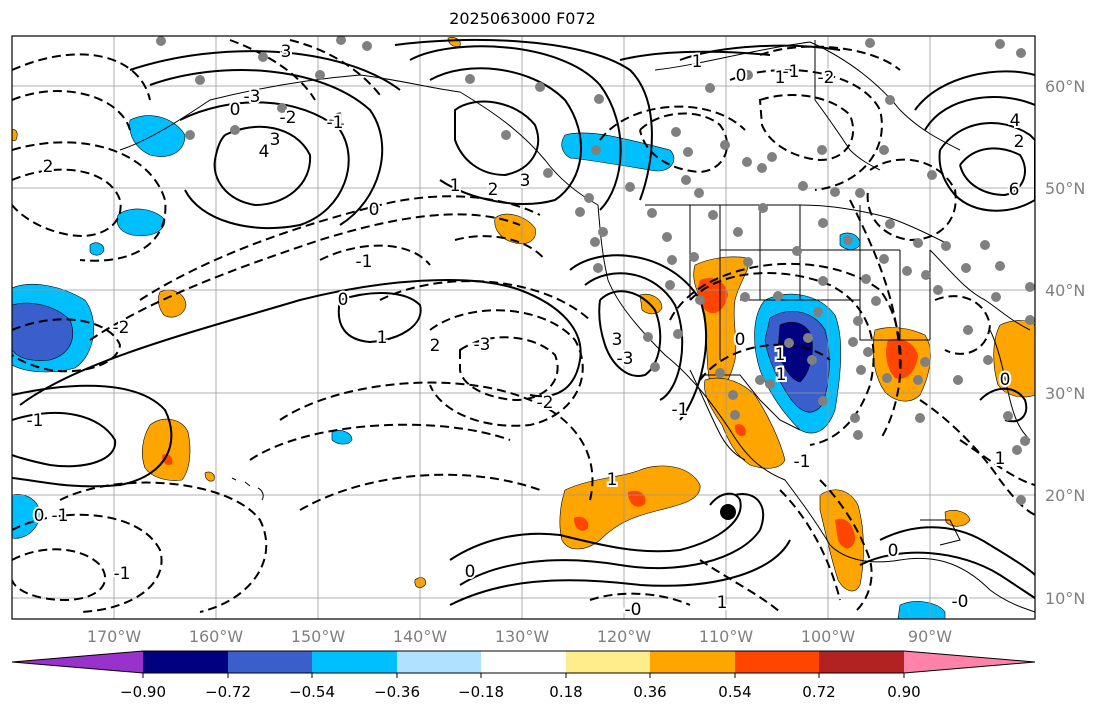  What do you see at coordinates (228, 692) in the screenshot?
I see `colorbar-tick: −0.72` at bounding box center [228, 692].